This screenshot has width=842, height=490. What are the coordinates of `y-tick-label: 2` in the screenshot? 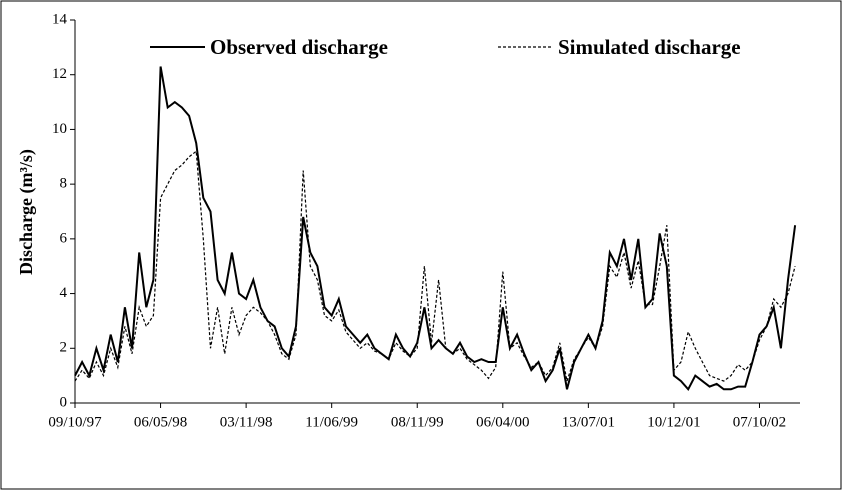 It's located at (64, 348).